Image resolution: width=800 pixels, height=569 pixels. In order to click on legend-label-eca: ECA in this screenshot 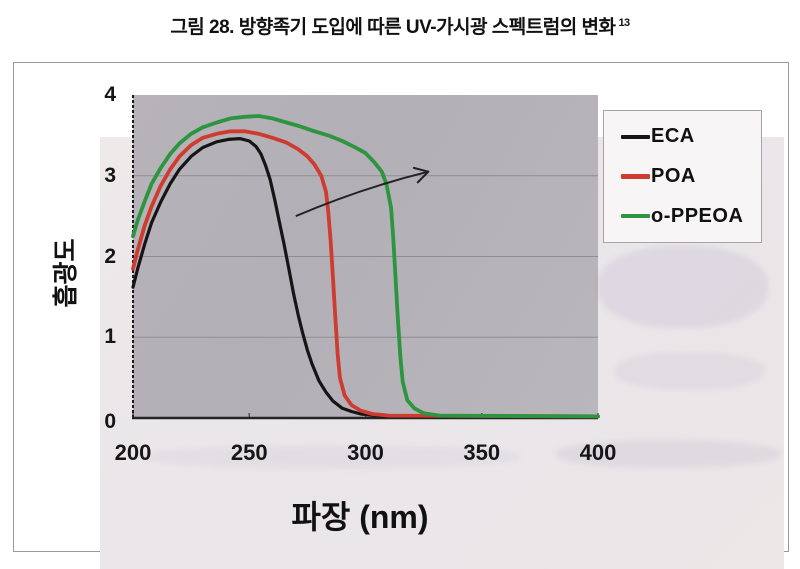, I will do `click(673, 136)`.